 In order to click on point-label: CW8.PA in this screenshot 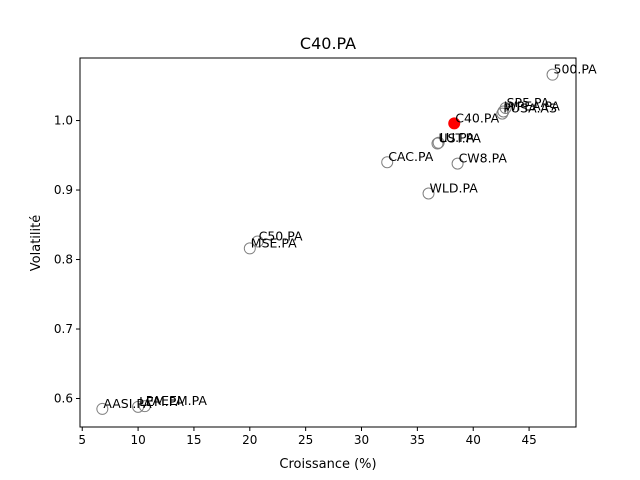, I will do `click(483, 158)`.